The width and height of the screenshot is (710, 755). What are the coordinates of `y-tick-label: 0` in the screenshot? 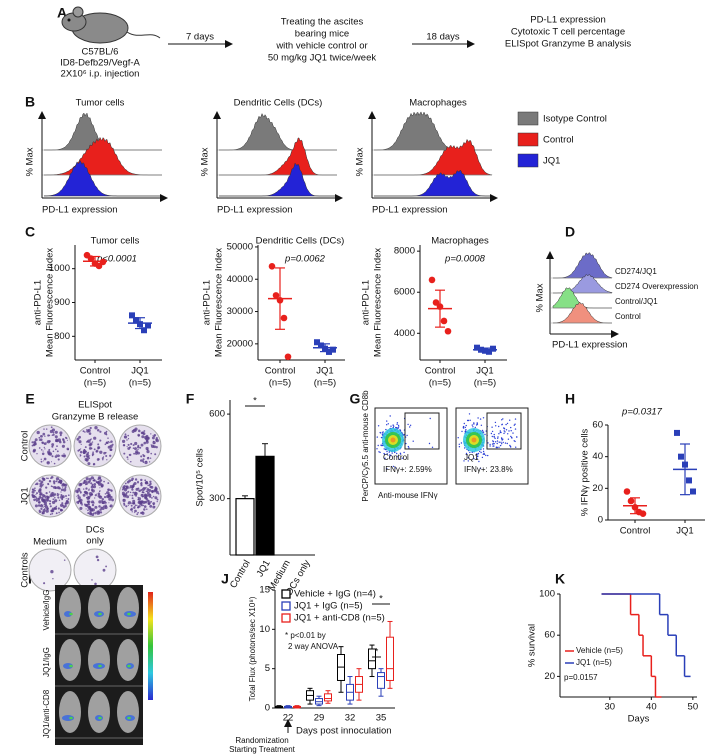 It's located at (600, 520).